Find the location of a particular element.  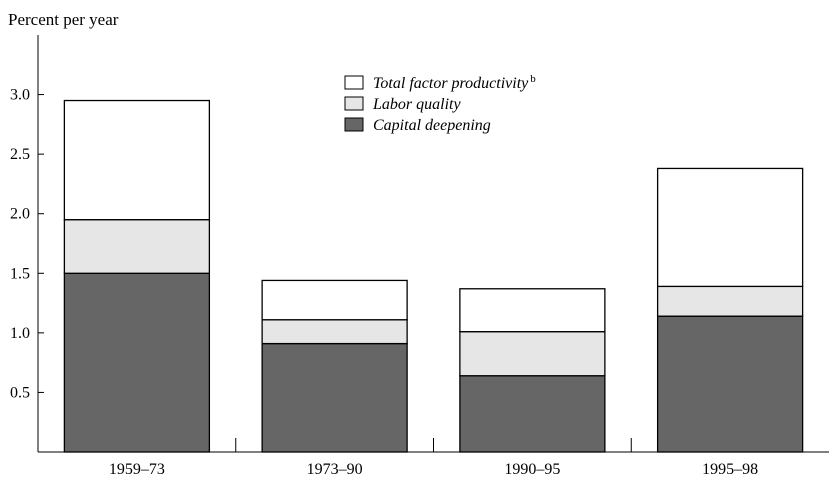

y-tick-label: 1.5 is located at coordinates (20, 273).